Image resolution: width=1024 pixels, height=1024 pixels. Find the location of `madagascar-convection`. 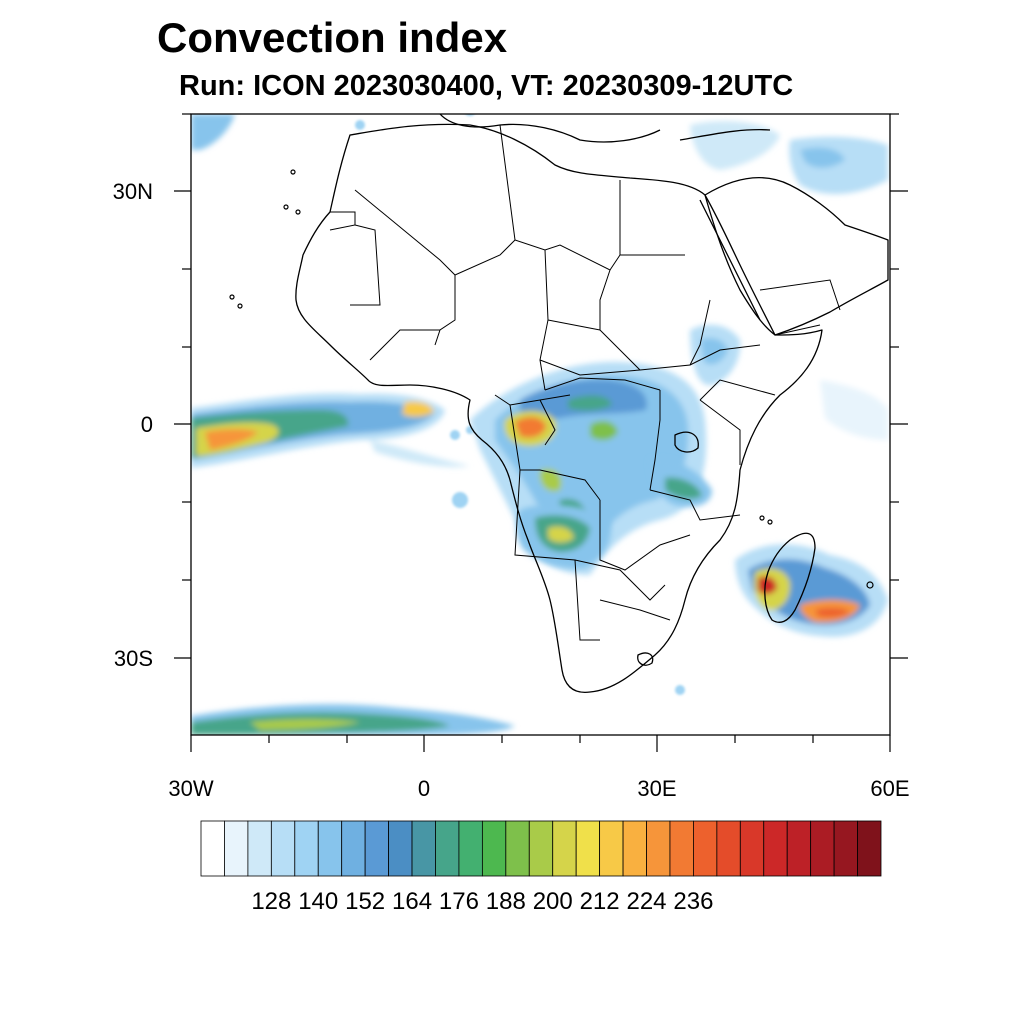

madagascar-convection is located at coordinates (811, 590).